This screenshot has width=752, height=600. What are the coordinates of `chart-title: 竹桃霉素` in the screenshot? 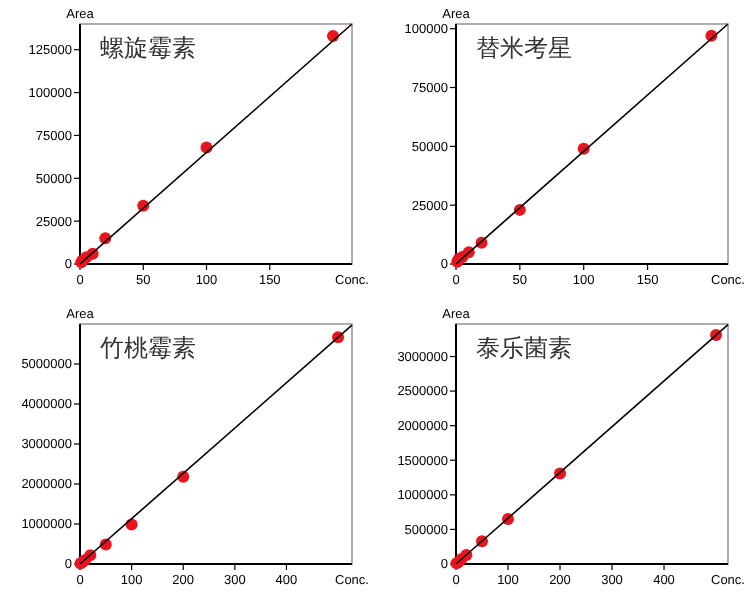 It's located at (148, 348).